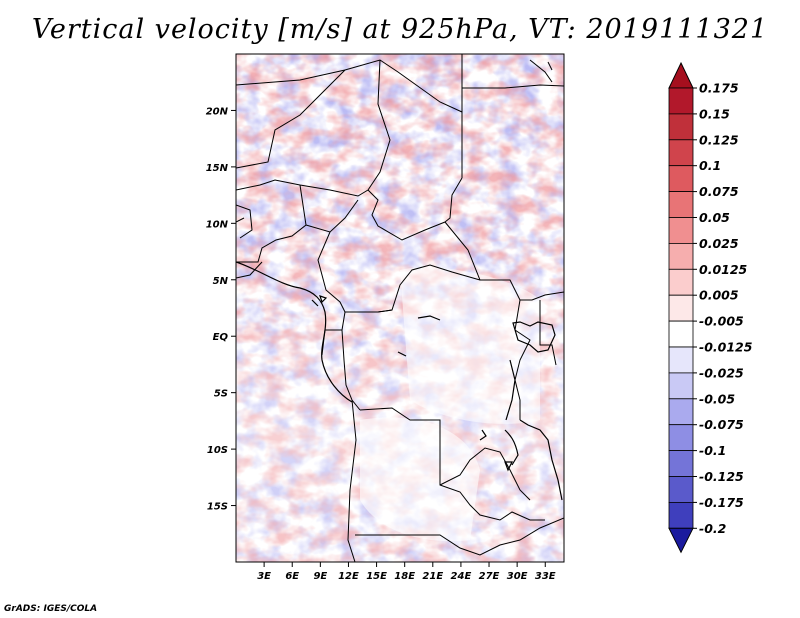  Describe the element at coordinates (221, 337) in the screenshot. I see `lat-tick-label: EQ` at that location.